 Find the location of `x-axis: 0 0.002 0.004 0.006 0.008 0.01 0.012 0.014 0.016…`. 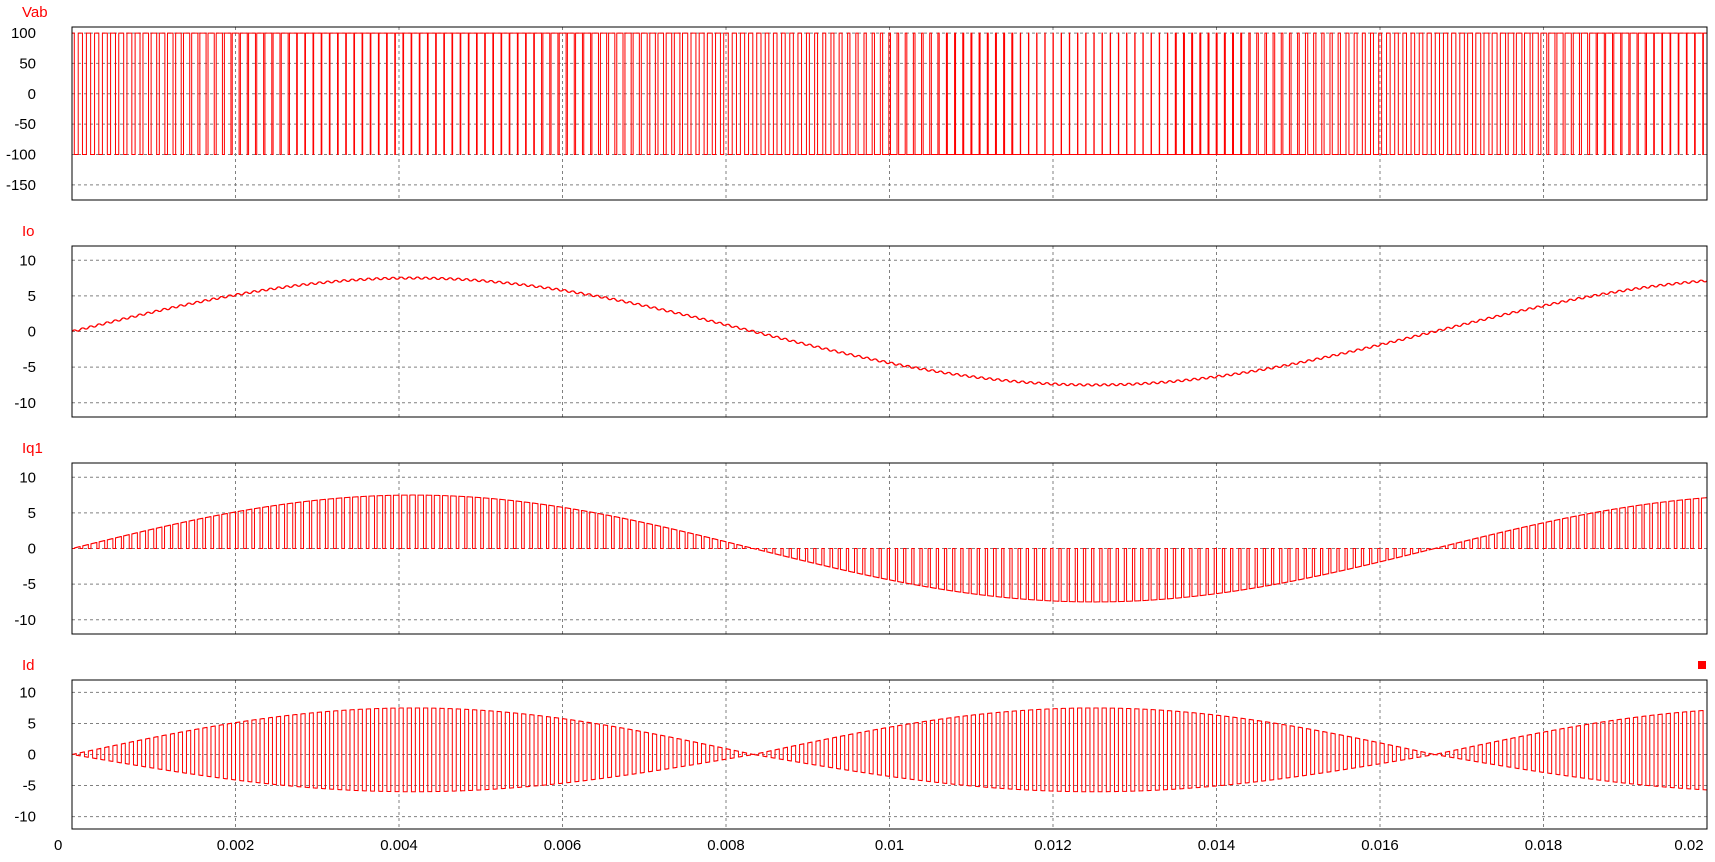

x-axis: 0 0.002 0.004 0.006 0.008 0.01 0.012 0.014 0.016… is located at coordinates (879, 845).